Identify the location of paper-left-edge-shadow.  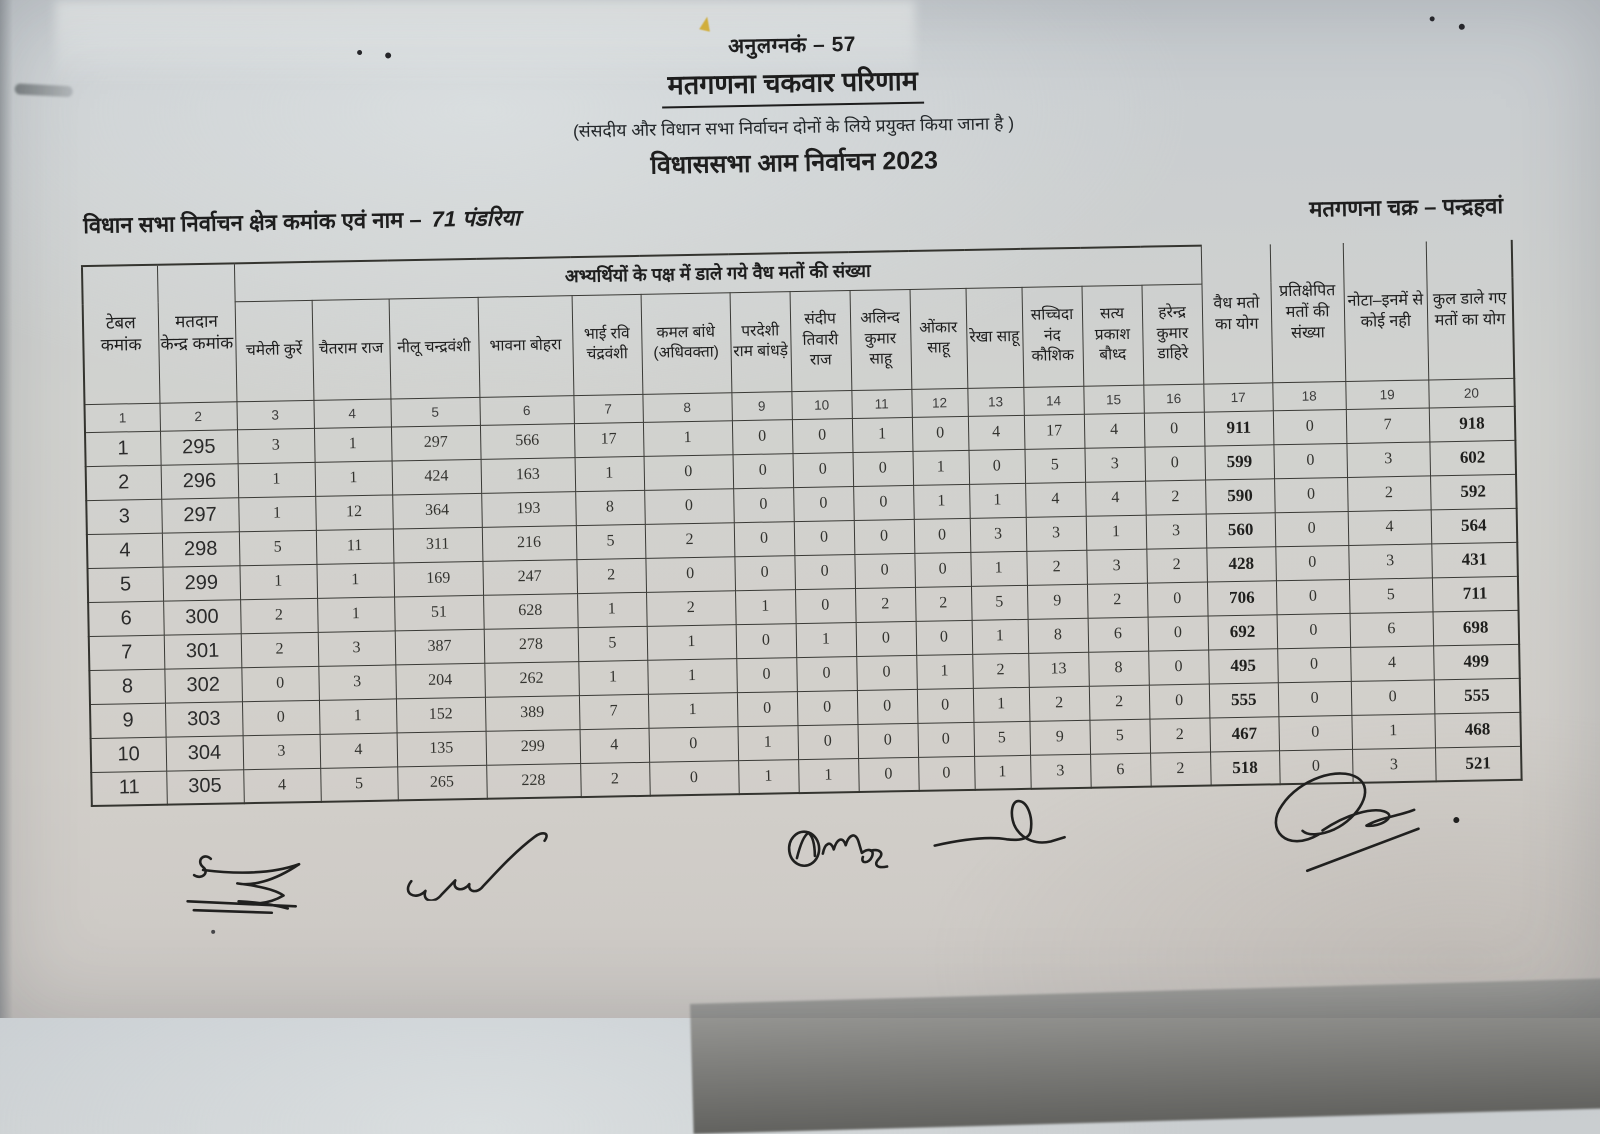
(6, 509).